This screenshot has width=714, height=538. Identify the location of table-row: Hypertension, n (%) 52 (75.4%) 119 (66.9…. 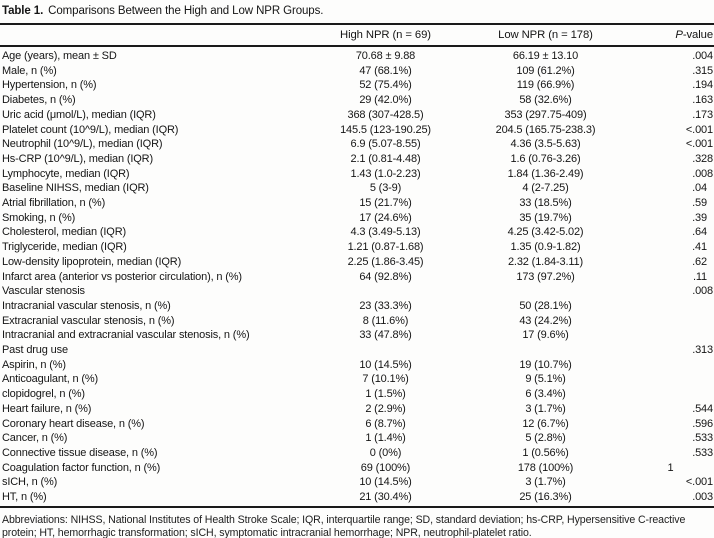
(357, 85).